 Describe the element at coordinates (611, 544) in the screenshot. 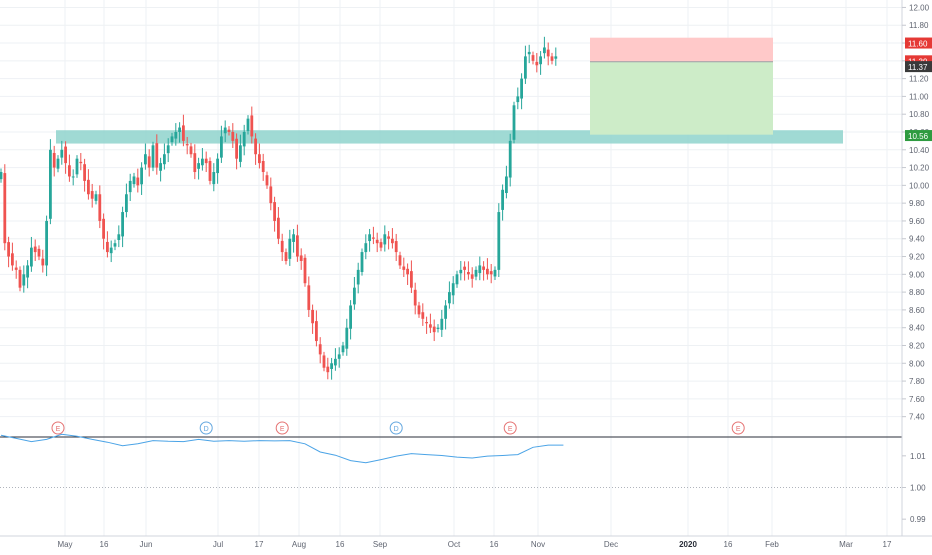

I see `x-tick-label: Dec` at that location.